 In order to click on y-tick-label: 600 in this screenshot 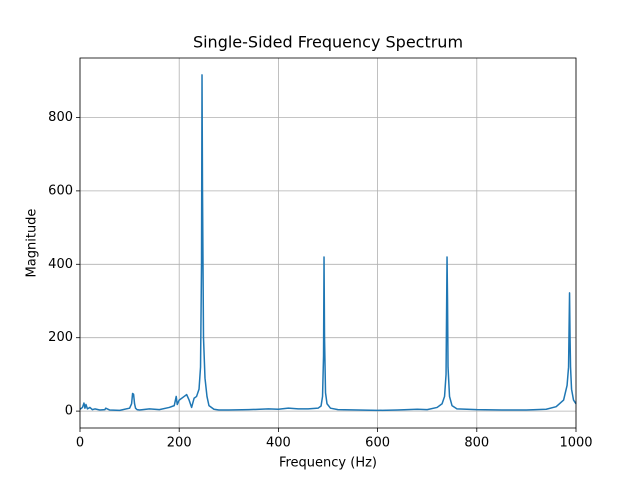, I will do `click(60, 190)`.